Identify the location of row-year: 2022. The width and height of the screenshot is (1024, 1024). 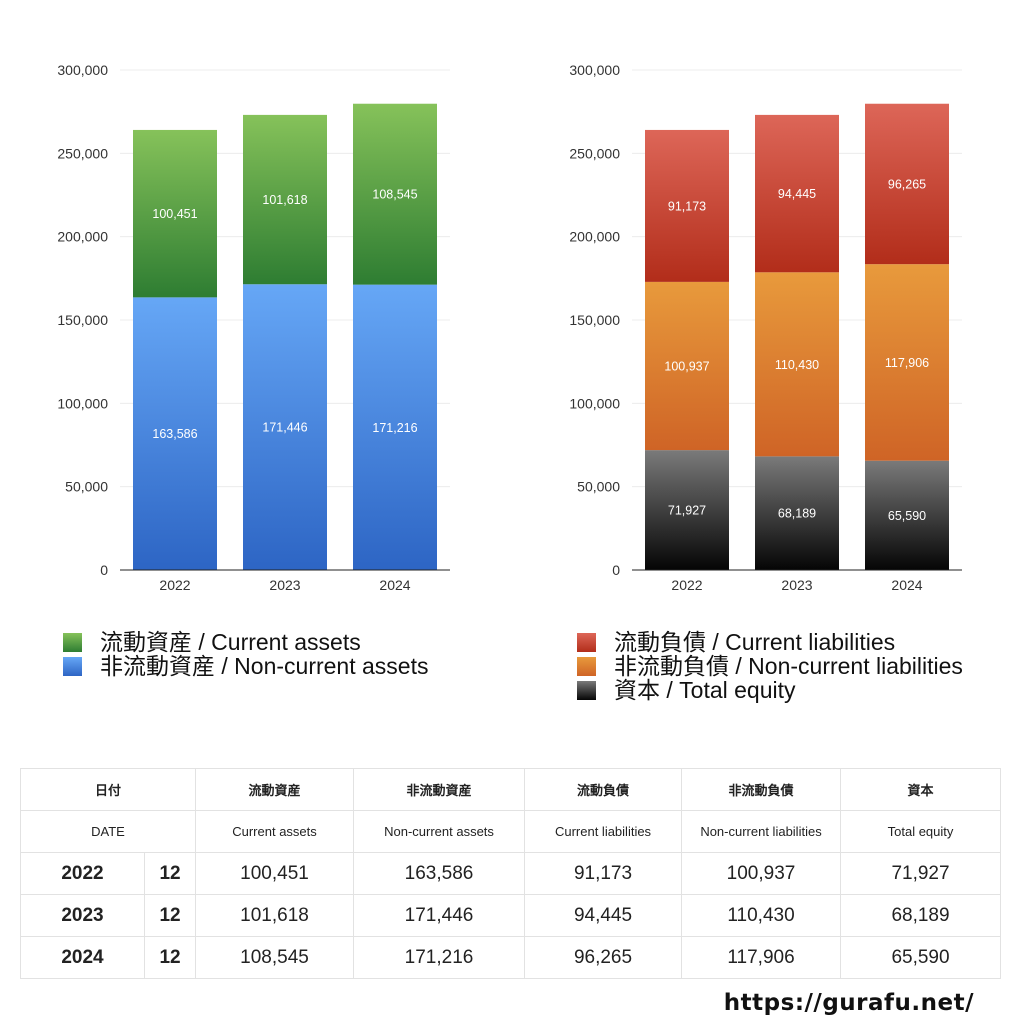
(82, 873).